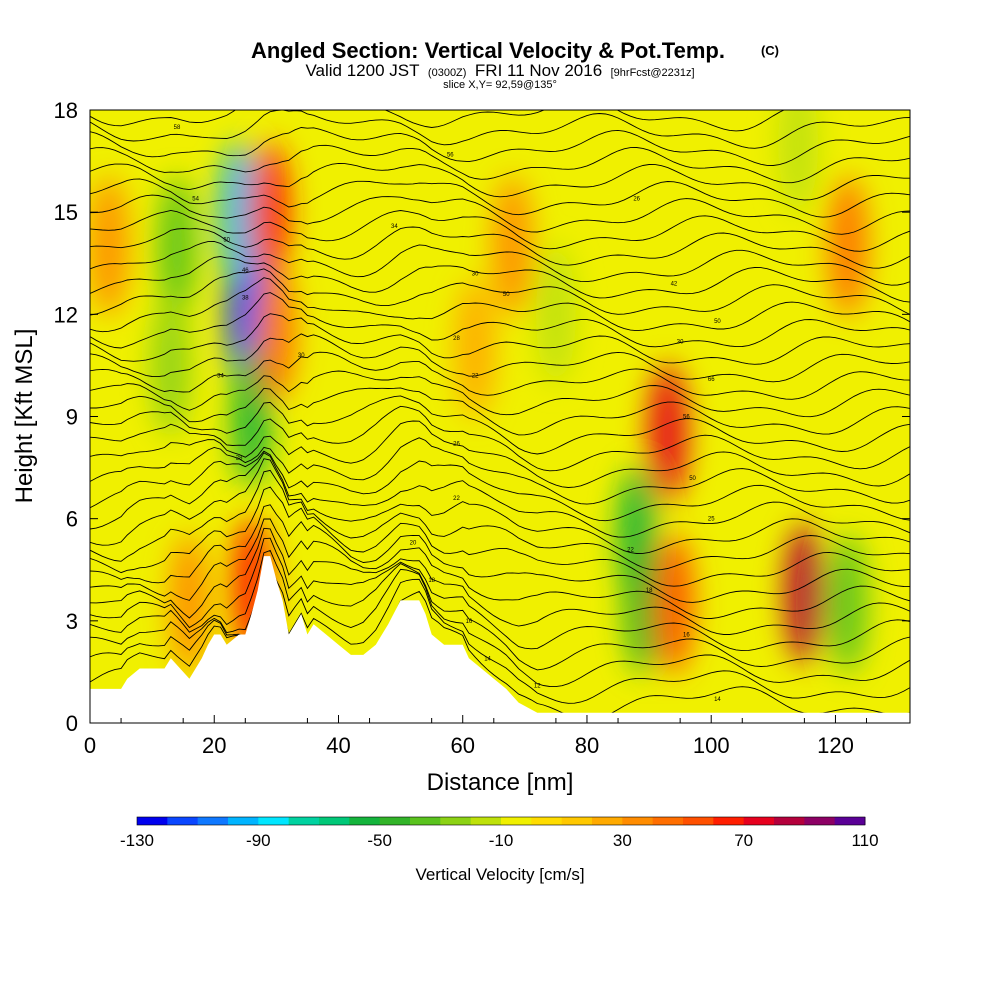 Image resolution: width=1000 pixels, height=1000 pixels. I want to click on x-tick-label-2: 40, so click(338, 745).